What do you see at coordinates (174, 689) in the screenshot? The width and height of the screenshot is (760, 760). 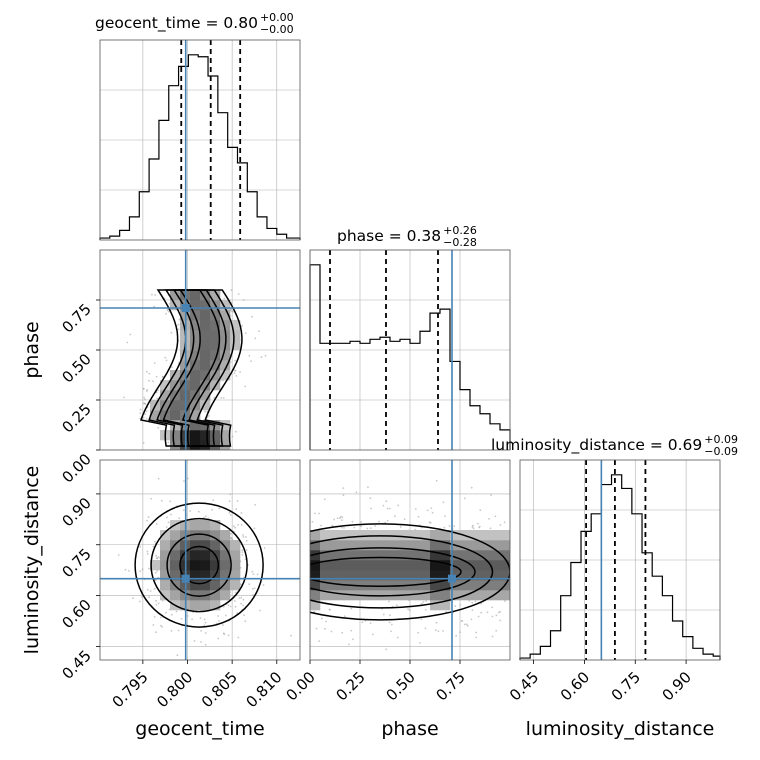 I see `x-tick-label-geocent_time: 0.800` at bounding box center [174, 689].